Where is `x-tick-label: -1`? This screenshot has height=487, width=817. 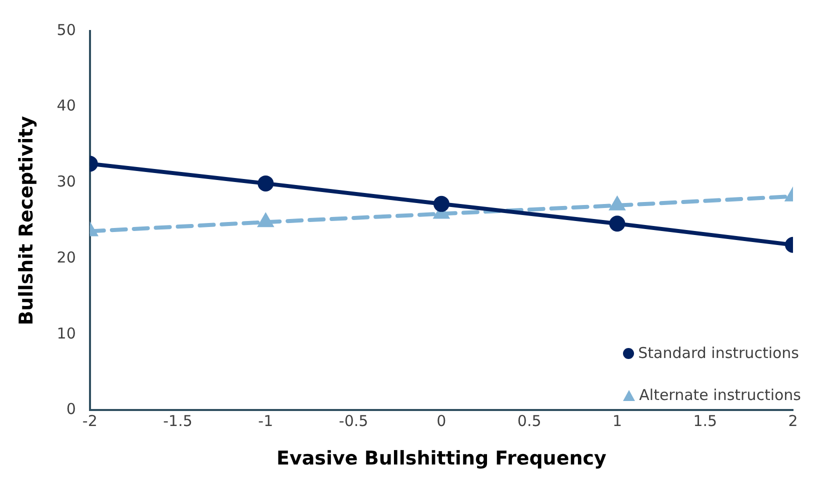
x-tick-label: -1 is located at coordinates (266, 421).